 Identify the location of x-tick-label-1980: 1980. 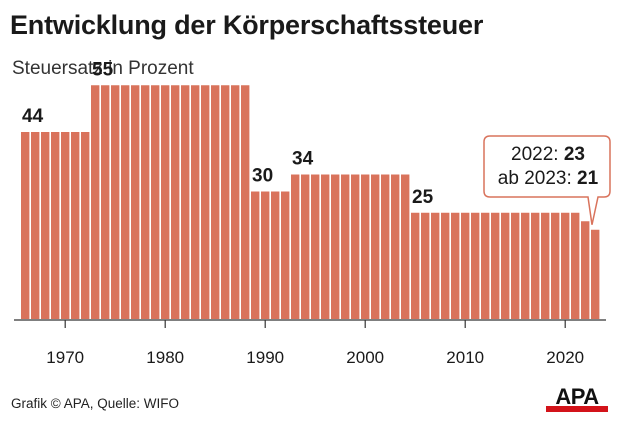
(165, 357).